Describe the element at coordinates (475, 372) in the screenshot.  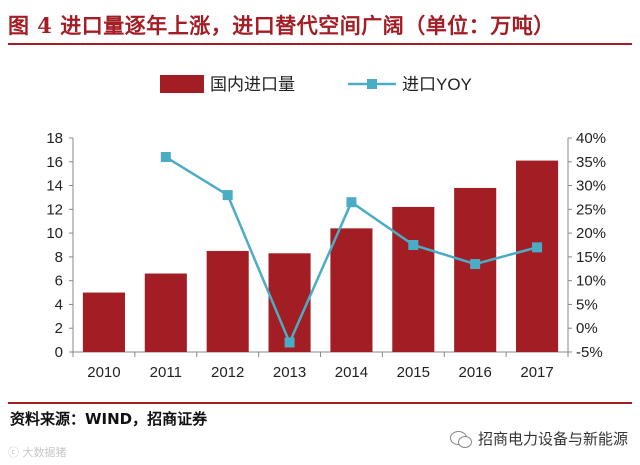
I see `x-tick-label: 2016` at that location.